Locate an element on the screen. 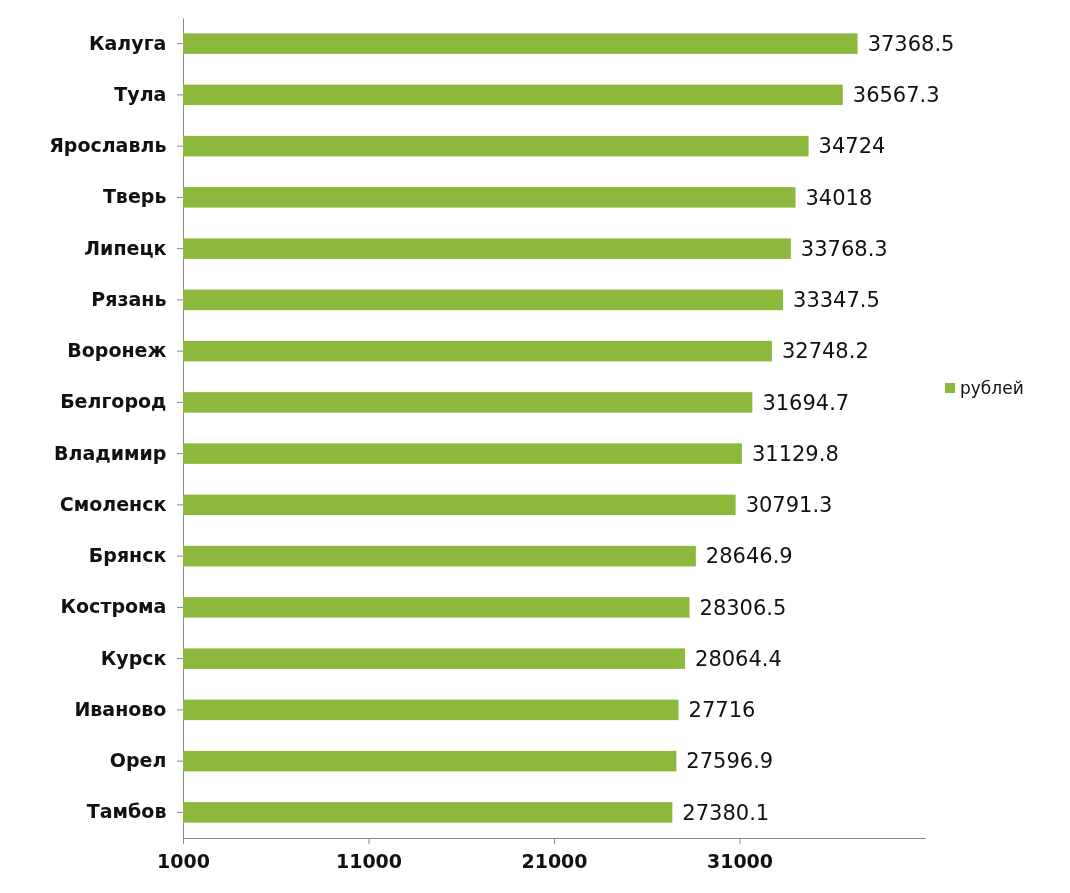 Image resolution: width=1070 pixels, height=893 pixels. y-tick-label: Иваново is located at coordinates (120, 708).